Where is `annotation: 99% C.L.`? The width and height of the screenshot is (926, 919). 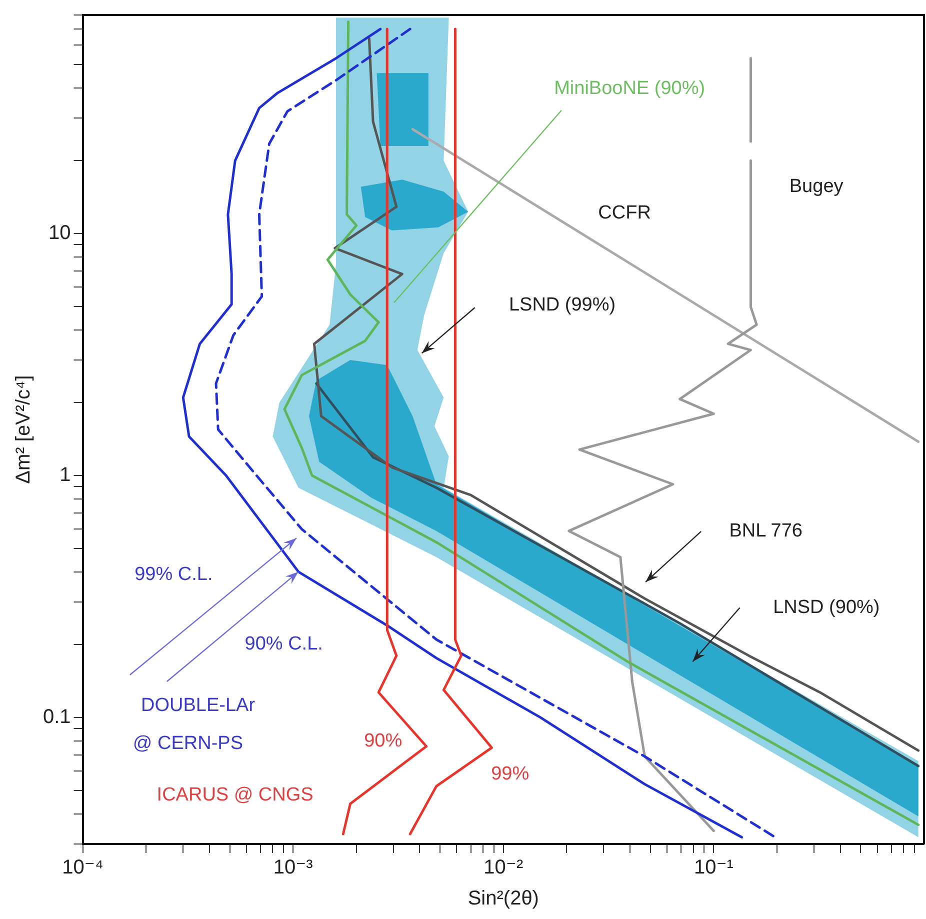
annotation: 99% C.L. is located at coordinates (173, 574).